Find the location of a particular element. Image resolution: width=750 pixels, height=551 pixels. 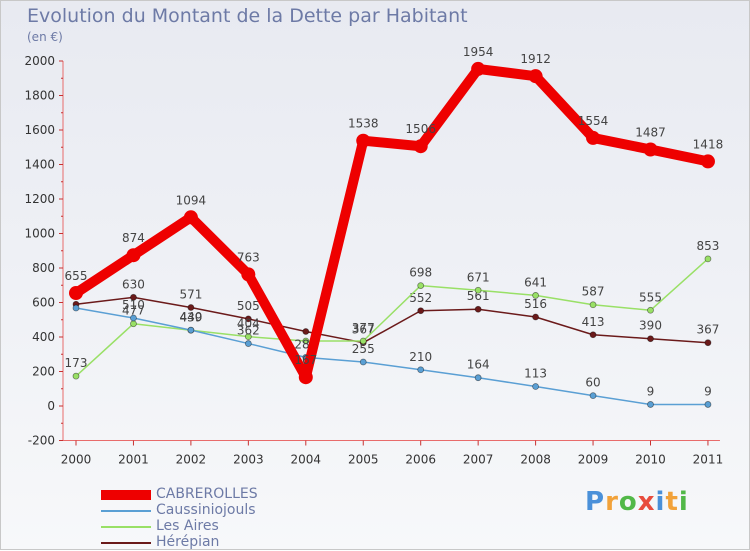

data-label: 1554 is located at coordinates (593, 121).